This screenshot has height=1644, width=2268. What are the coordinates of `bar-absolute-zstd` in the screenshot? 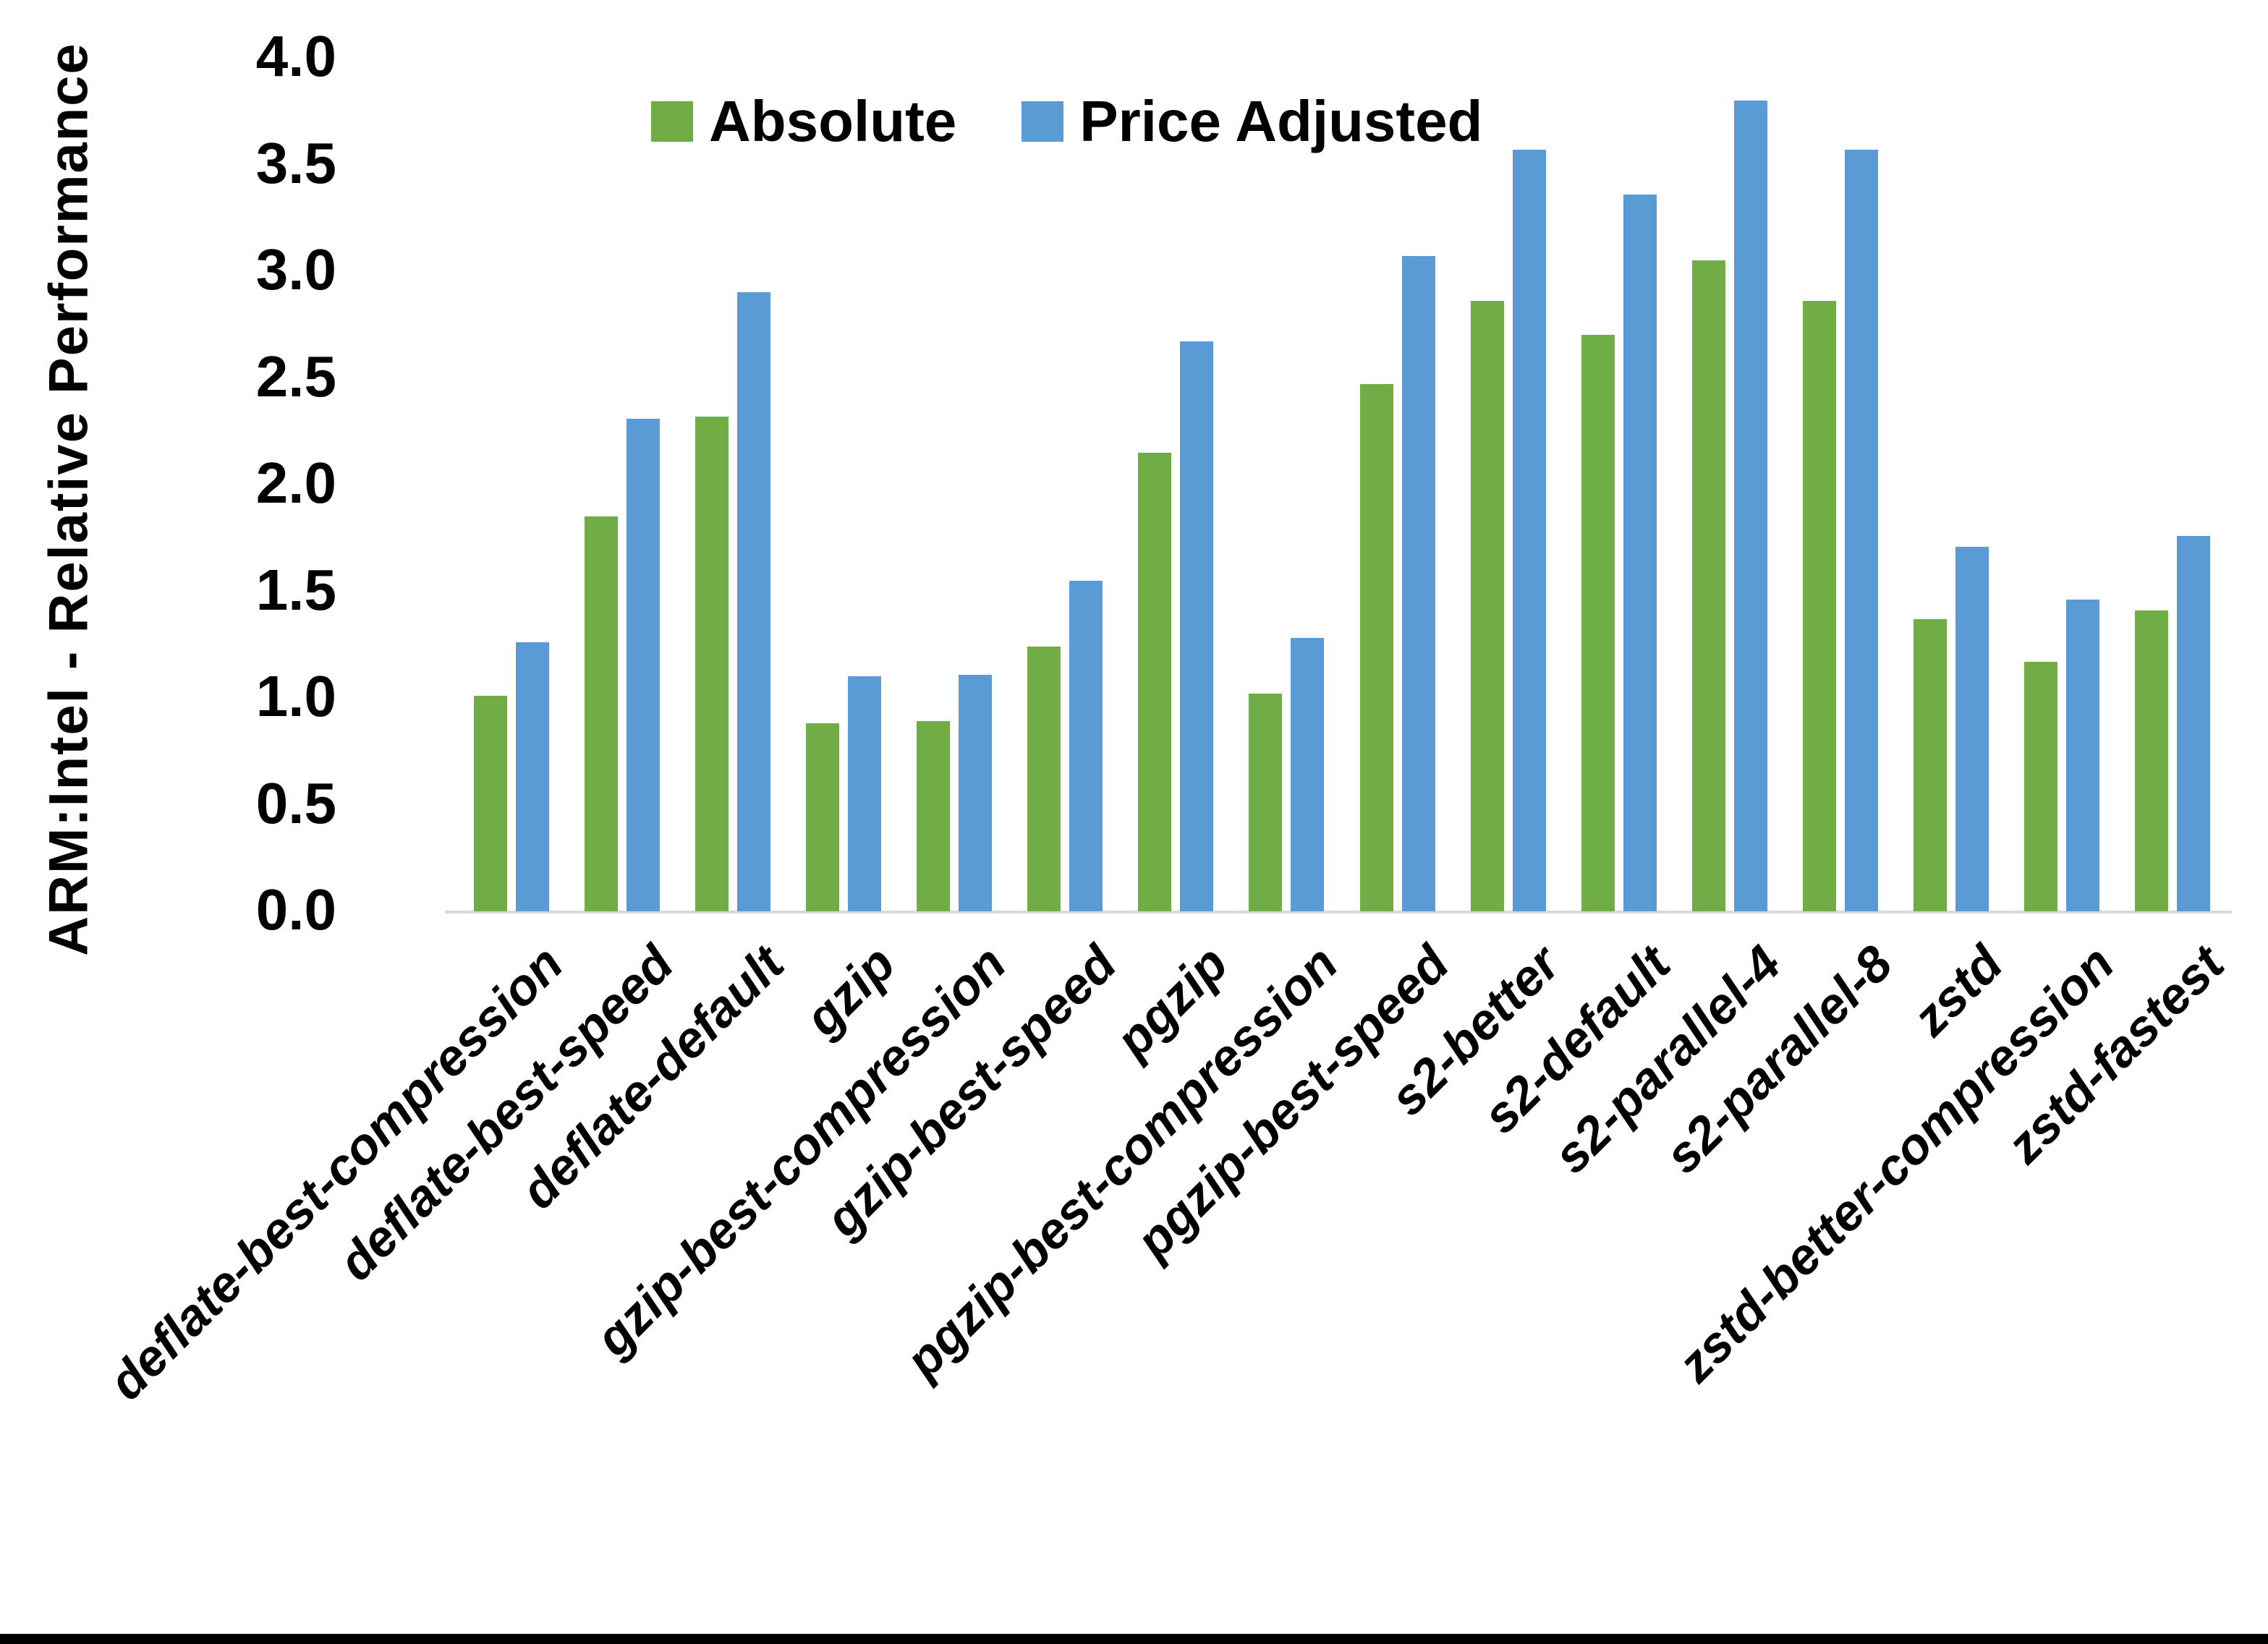 It's located at (1931, 765).